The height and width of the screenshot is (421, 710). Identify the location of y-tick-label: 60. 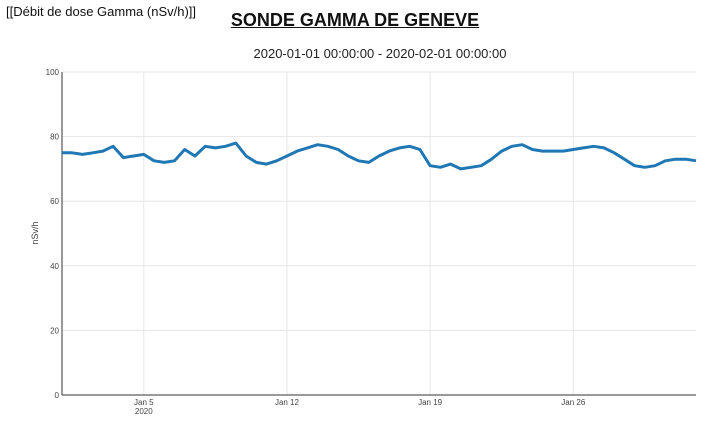
(54, 201).